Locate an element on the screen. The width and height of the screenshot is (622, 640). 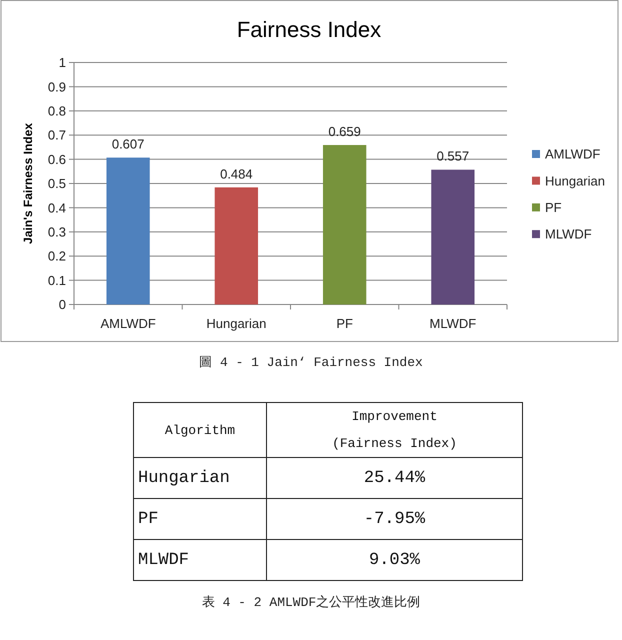
data-label: 0.557 is located at coordinates (453, 156).